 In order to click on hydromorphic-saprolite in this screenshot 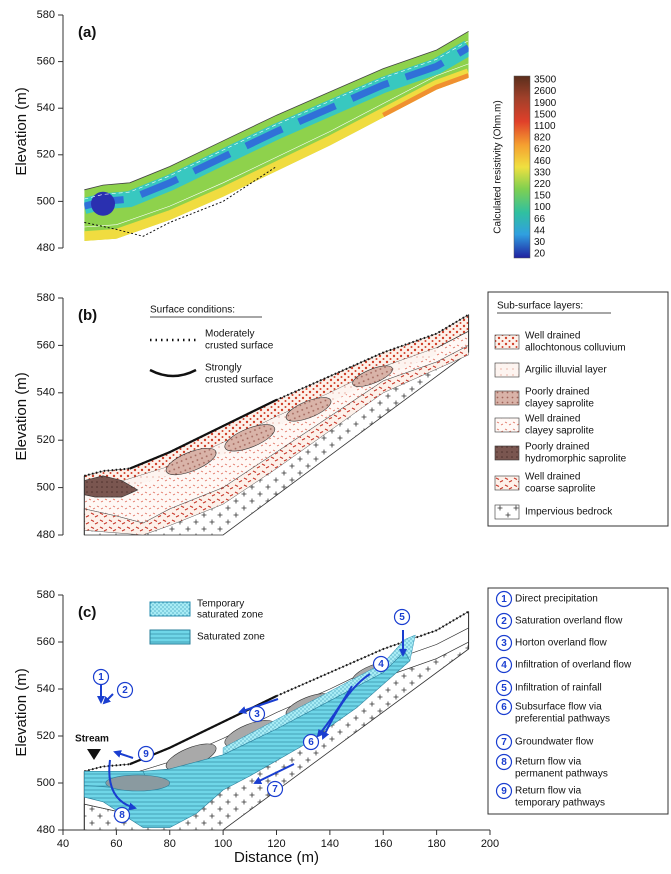, I will do `click(111, 486)`.